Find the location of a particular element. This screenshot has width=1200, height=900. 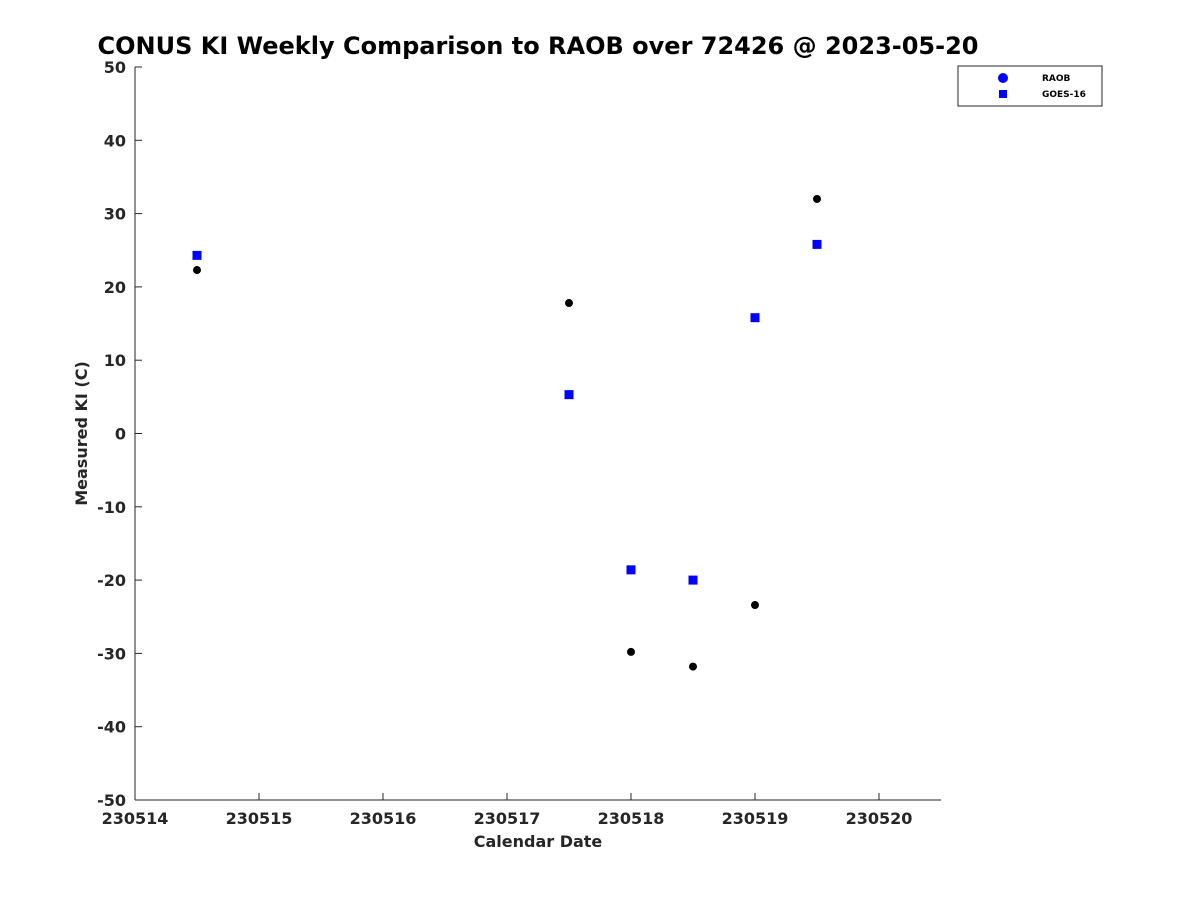

x-tick-label: 230514 is located at coordinates (135, 818).